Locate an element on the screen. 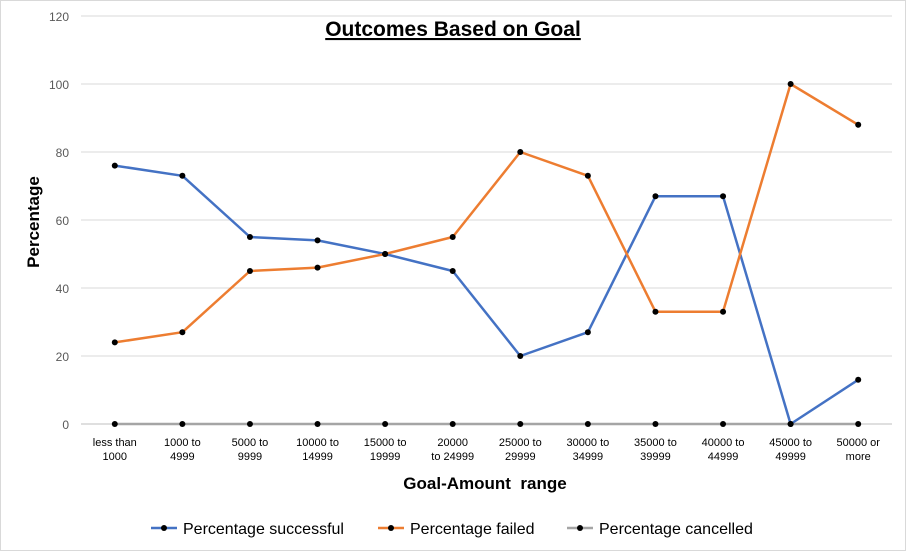  x-tick-label-line: 15000 to is located at coordinates (385, 443).